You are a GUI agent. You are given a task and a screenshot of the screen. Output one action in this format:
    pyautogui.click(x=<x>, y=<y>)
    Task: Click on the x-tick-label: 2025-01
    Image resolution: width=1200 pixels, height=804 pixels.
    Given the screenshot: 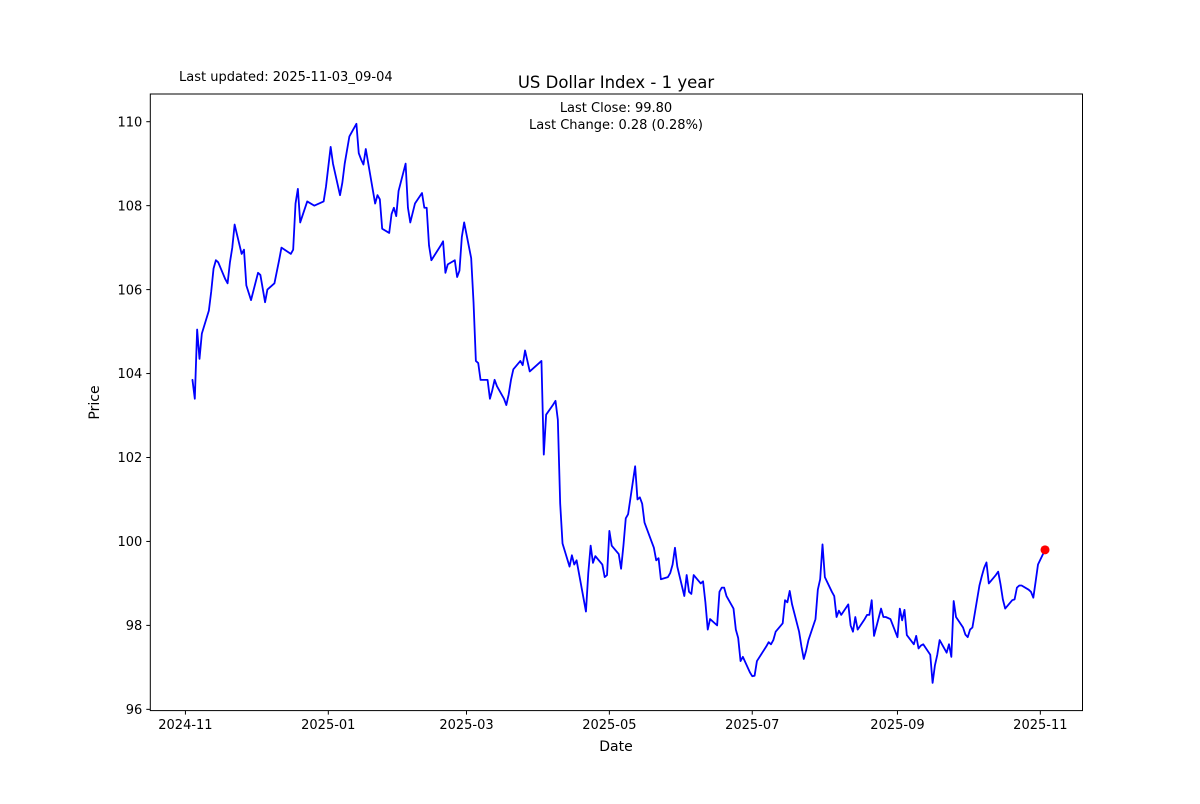 What is the action you would take?
    pyautogui.click(x=328, y=725)
    